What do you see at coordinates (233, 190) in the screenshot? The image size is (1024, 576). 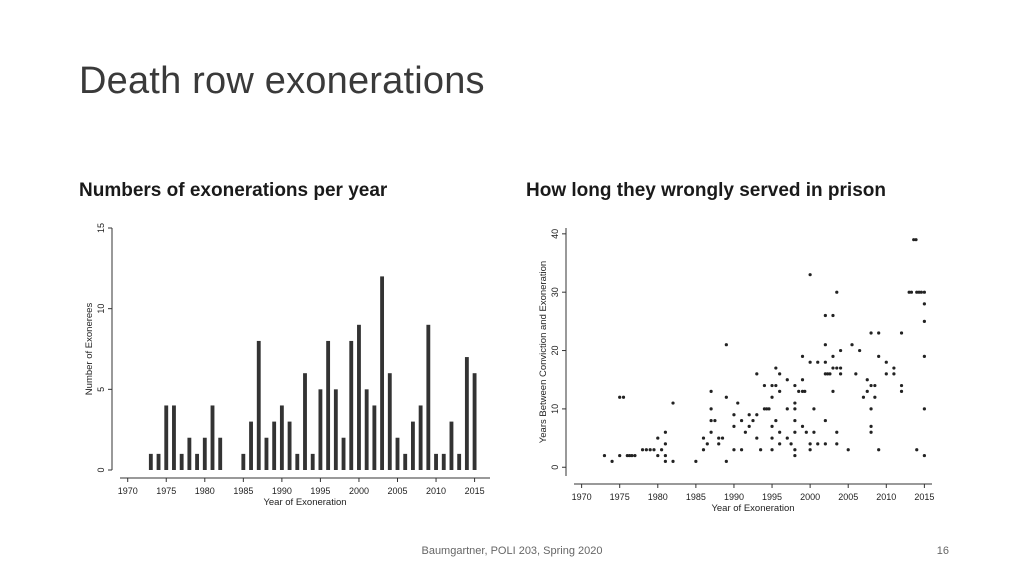 I see `left-chart-heading: Numbers of exonerations per year` at bounding box center [233, 190].